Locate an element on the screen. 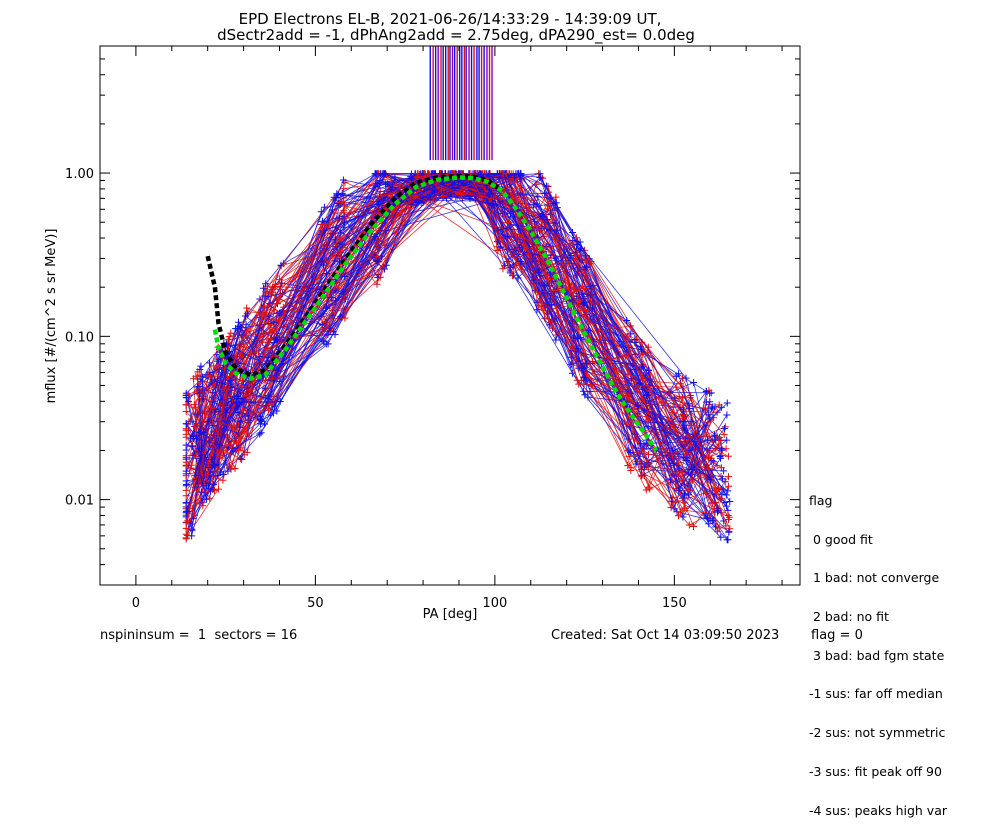 This screenshot has height=830, width=1000. footer-flag: flag = 0 is located at coordinates (837, 635).